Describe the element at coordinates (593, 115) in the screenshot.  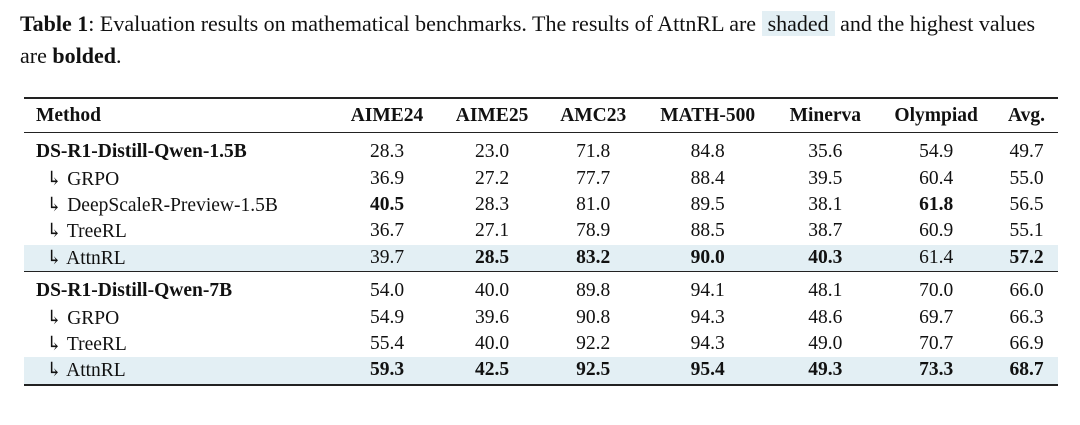
I see `column-header: AMC23` at that location.